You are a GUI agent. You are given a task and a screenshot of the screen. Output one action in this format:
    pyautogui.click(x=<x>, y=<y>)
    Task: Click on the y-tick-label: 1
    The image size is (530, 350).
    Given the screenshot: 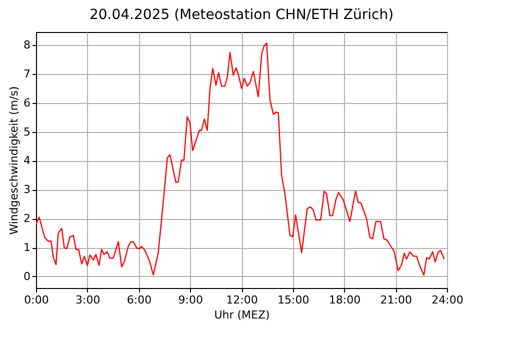 What is the action you would take?
    pyautogui.click(x=27, y=247)
    